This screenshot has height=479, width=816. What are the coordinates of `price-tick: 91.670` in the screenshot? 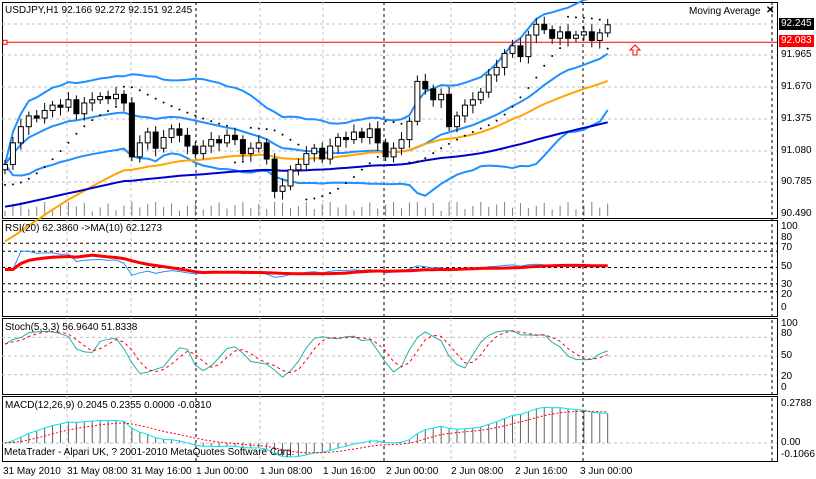 It's located at (796, 86).